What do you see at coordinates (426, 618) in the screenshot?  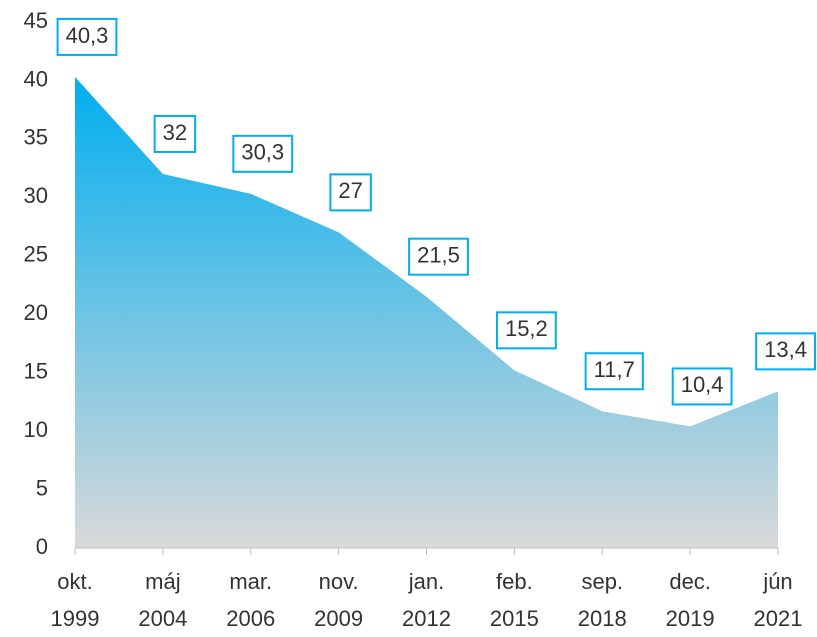 I see `x-tick-label: 2012` at bounding box center [426, 618].